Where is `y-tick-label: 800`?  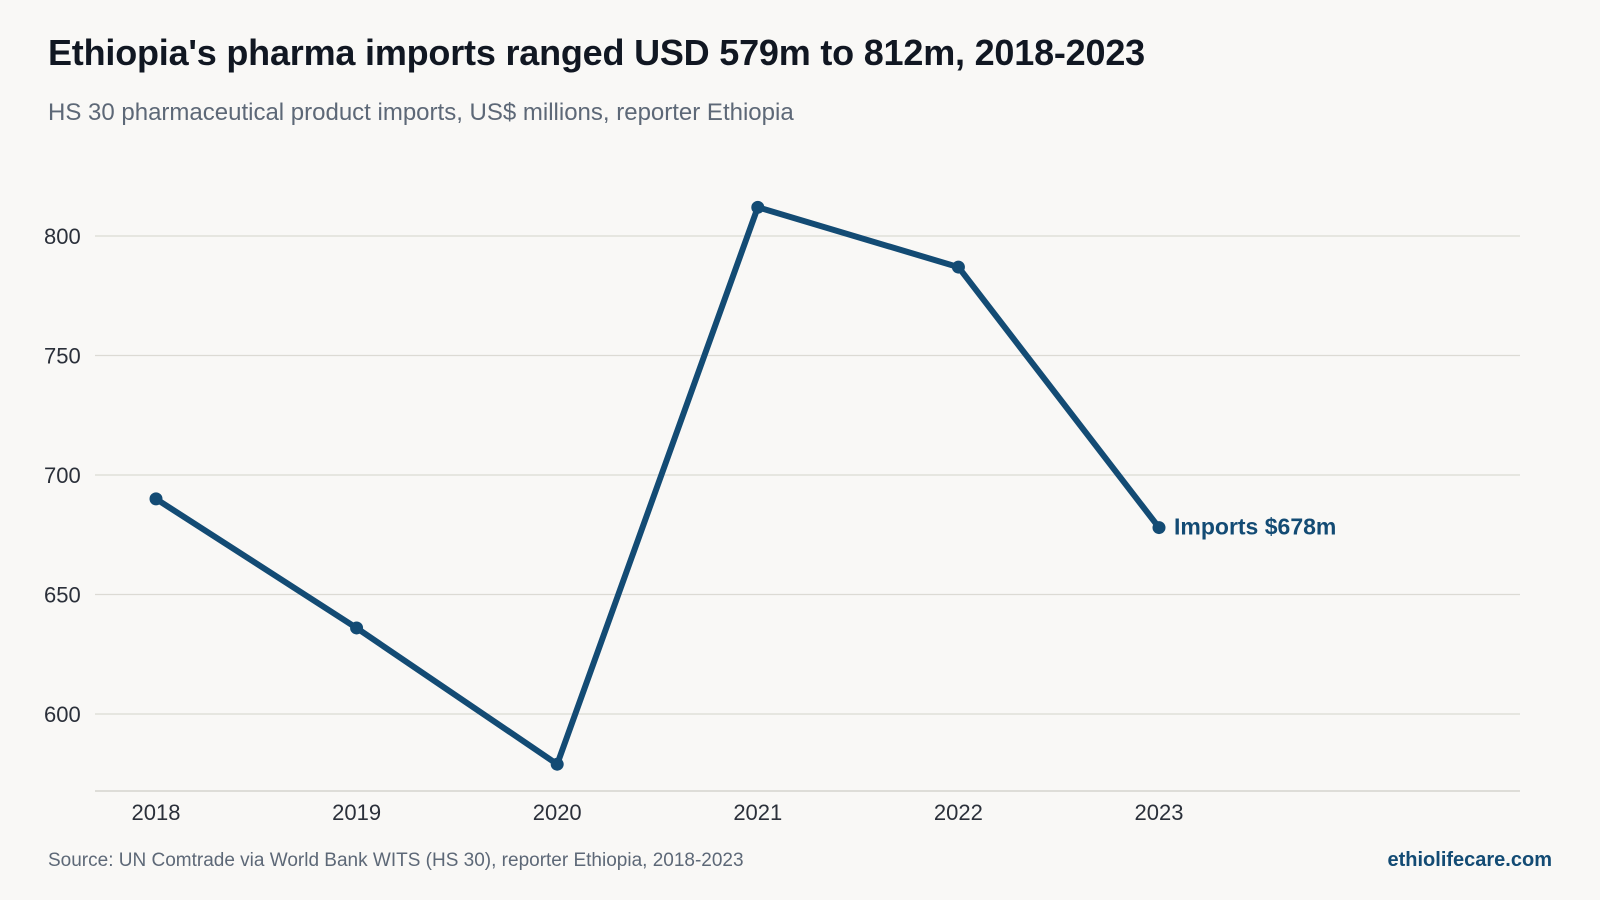
y-tick-label: 800 is located at coordinates (62, 236).